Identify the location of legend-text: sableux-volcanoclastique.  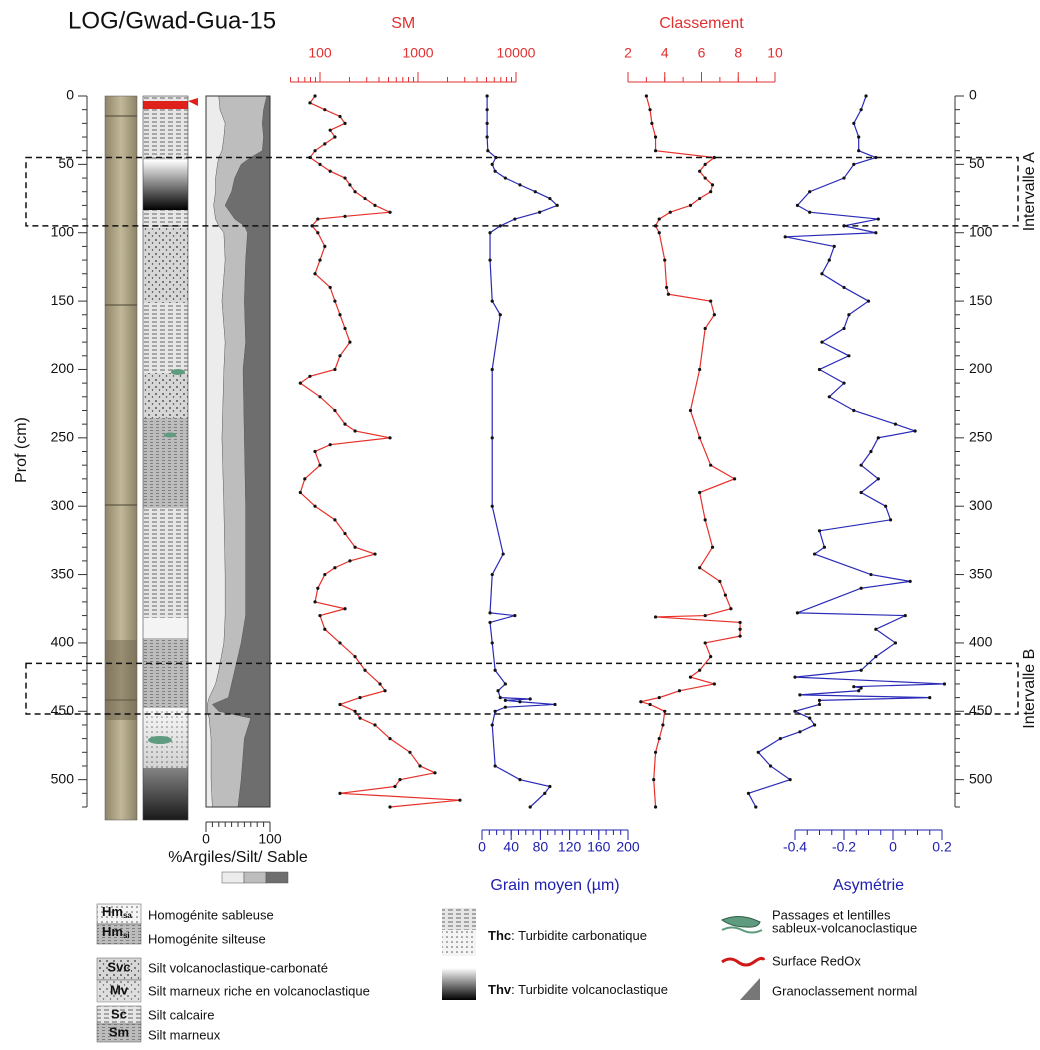
(844, 927).